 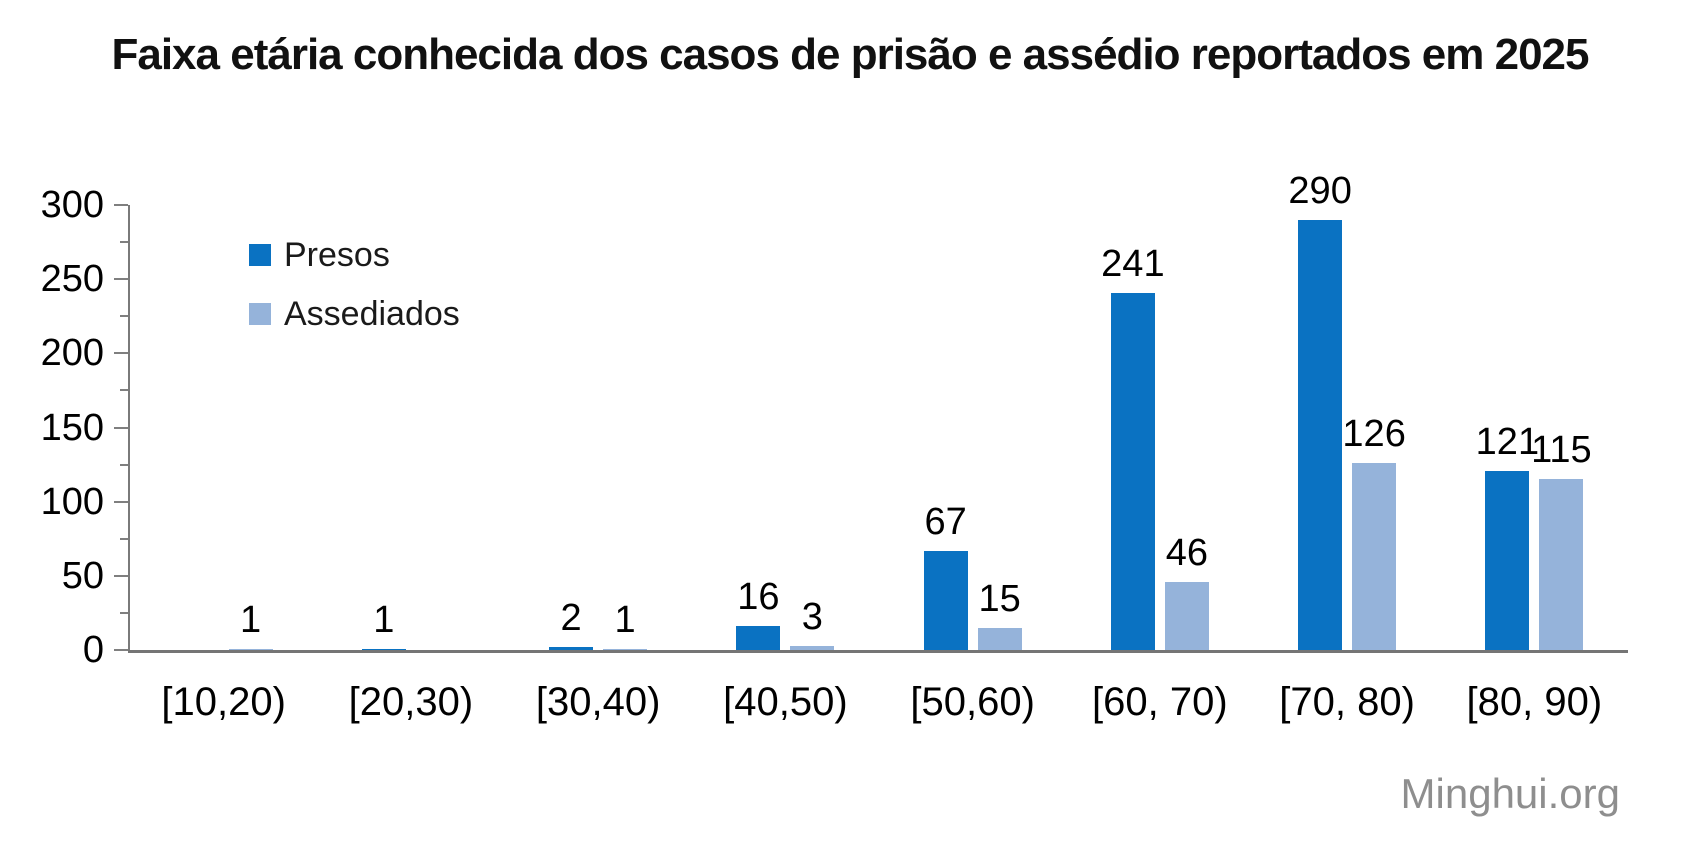 I want to click on x-axis-label: [50,60), so click(x=972, y=702).